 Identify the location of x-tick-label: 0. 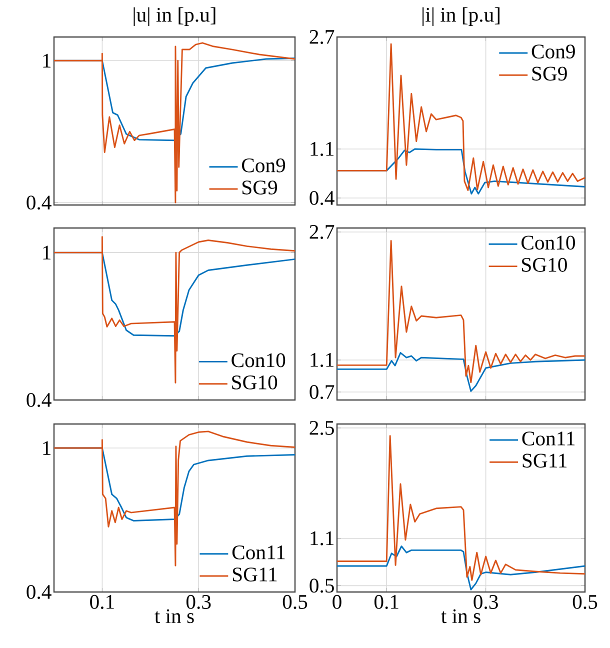
(337, 601).